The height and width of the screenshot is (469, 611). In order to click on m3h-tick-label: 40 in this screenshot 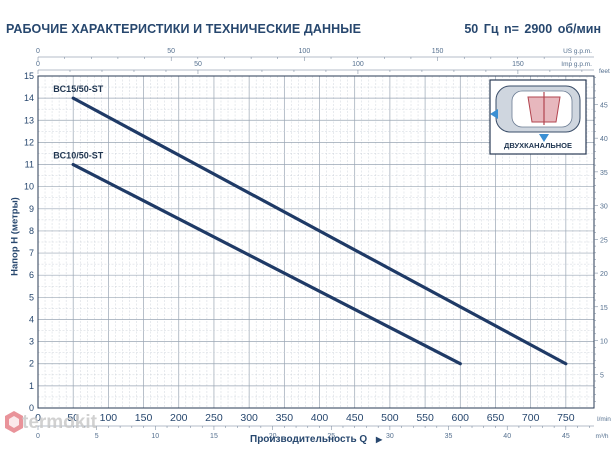, I will do `click(507, 436)`.